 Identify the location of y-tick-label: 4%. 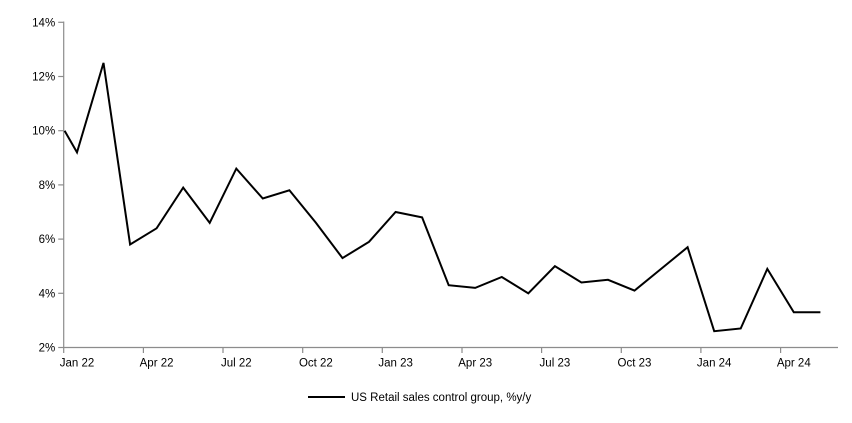
(47, 294).